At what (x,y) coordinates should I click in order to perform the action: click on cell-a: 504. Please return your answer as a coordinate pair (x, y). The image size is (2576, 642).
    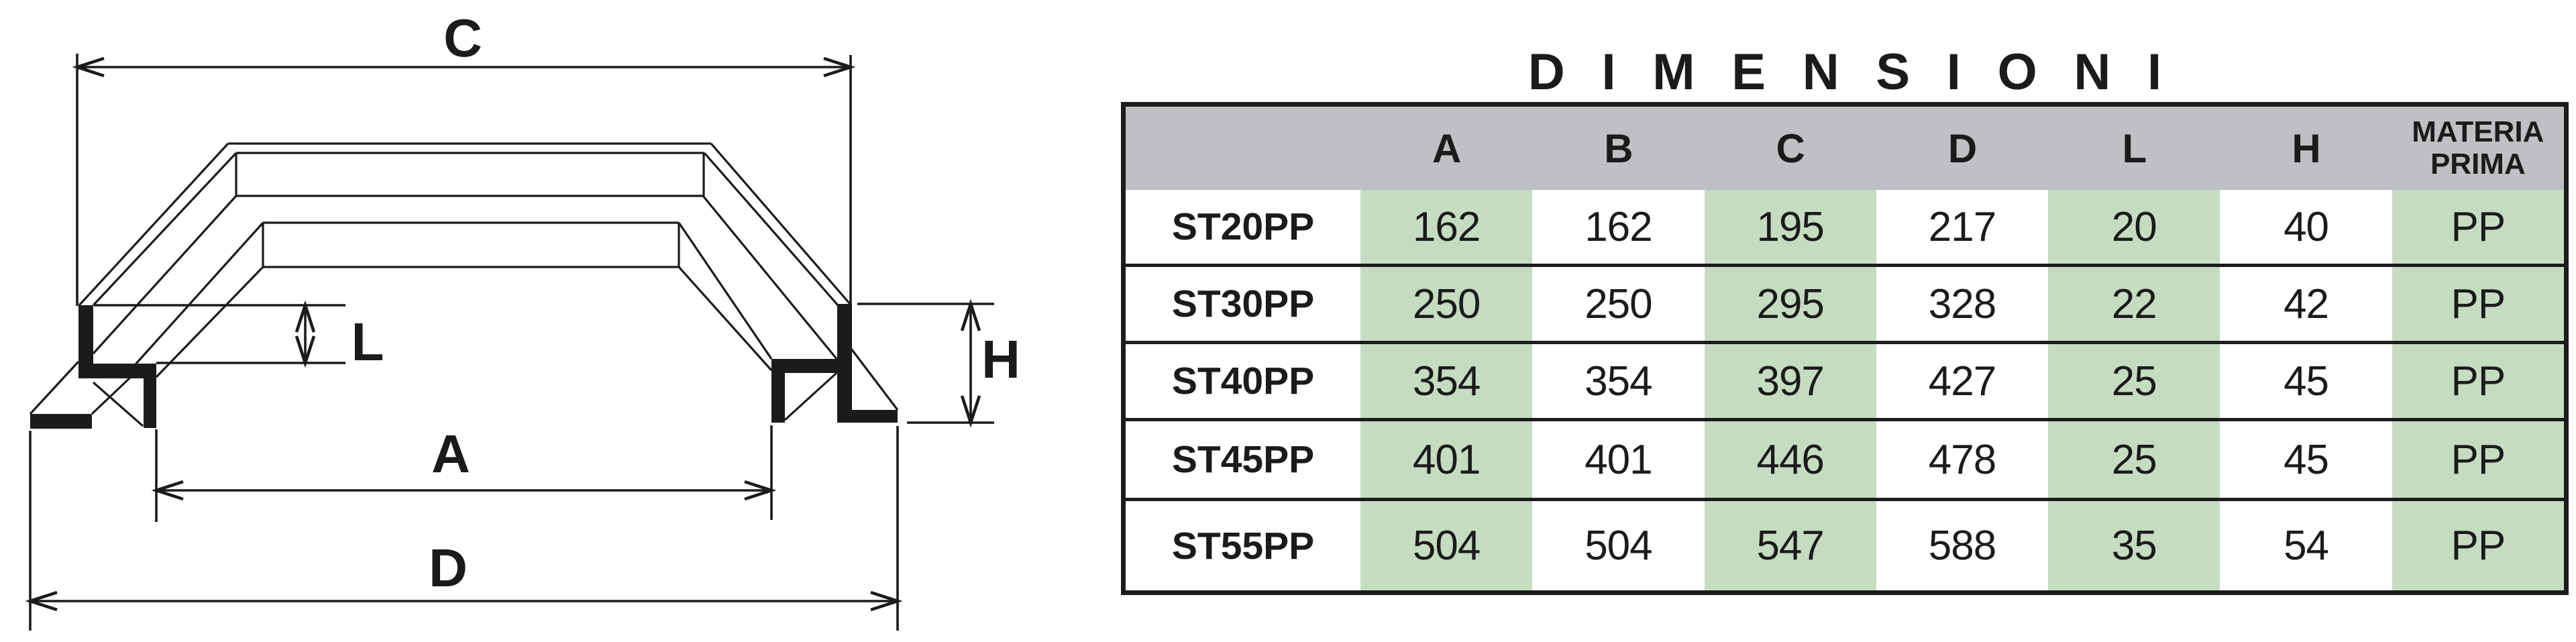
    Looking at the image, I should click on (1446, 545).